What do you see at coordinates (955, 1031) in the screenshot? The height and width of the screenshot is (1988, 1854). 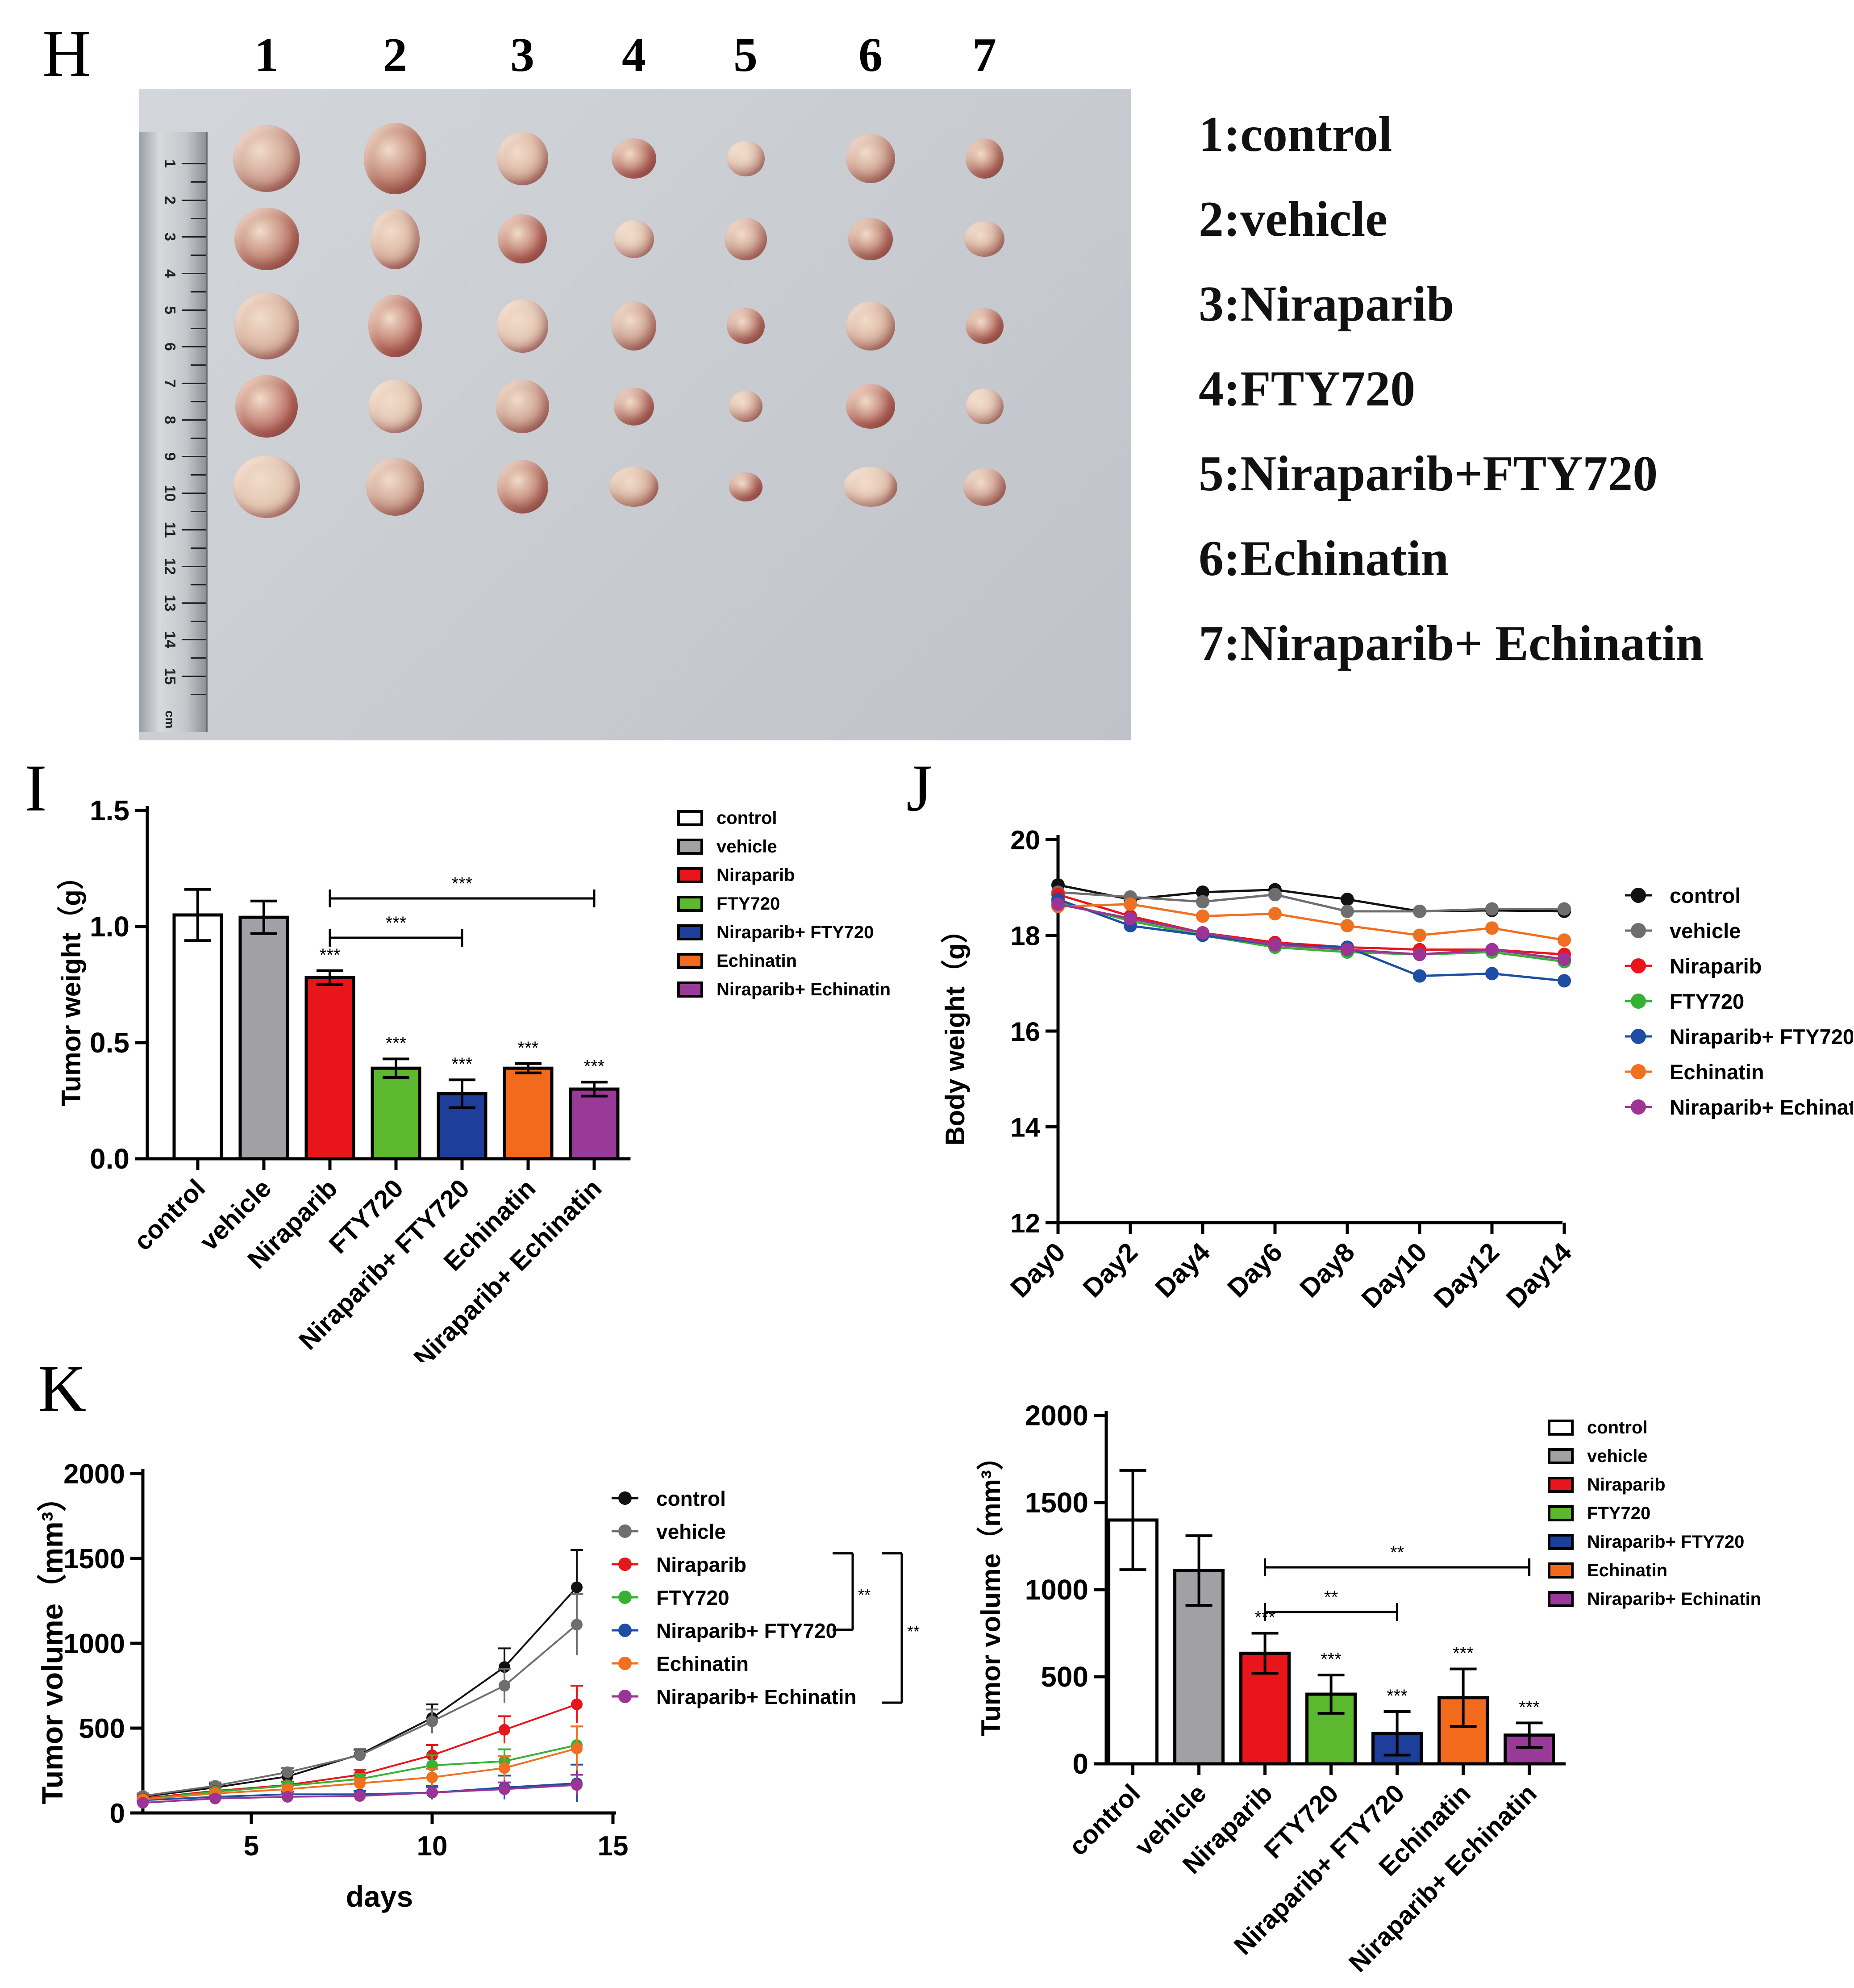 I see `y-axis-label: Body weight（g）` at bounding box center [955, 1031].